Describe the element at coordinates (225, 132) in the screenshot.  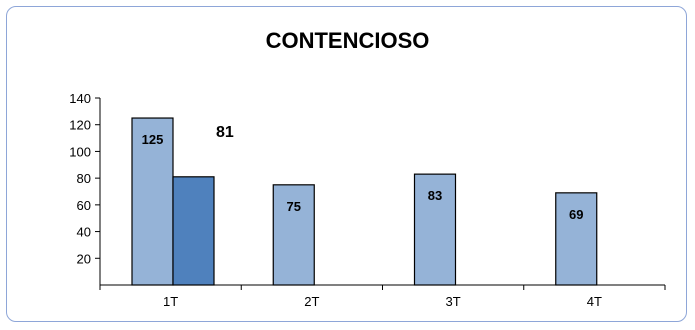
I see `data-label-1T-series2: 81` at that location.